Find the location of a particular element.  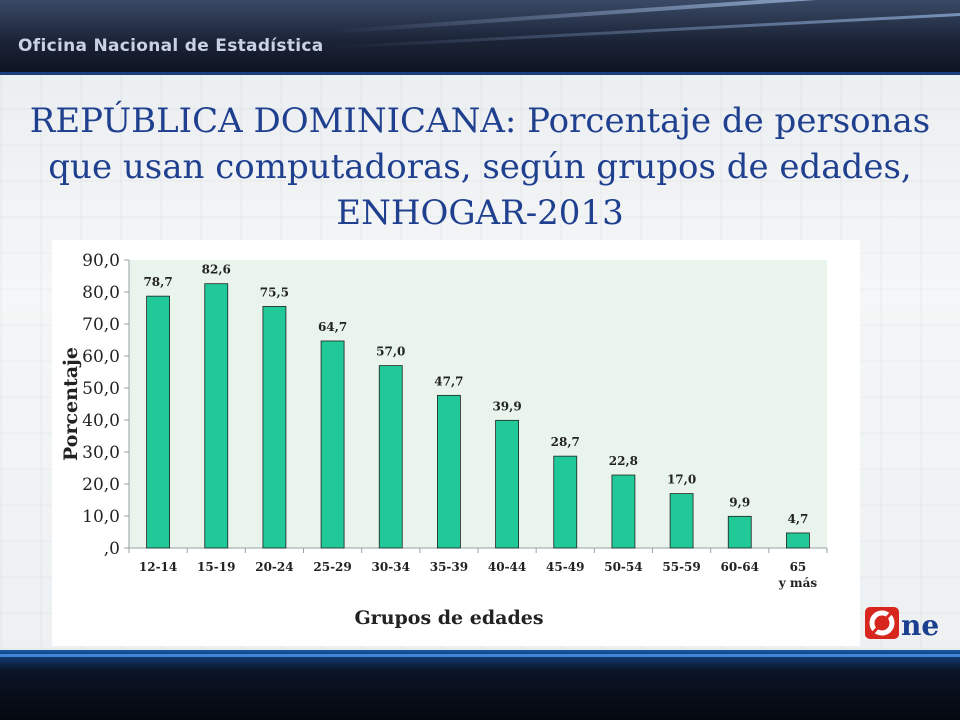

x-tick-label: 15-19 is located at coordinates (216, 567).